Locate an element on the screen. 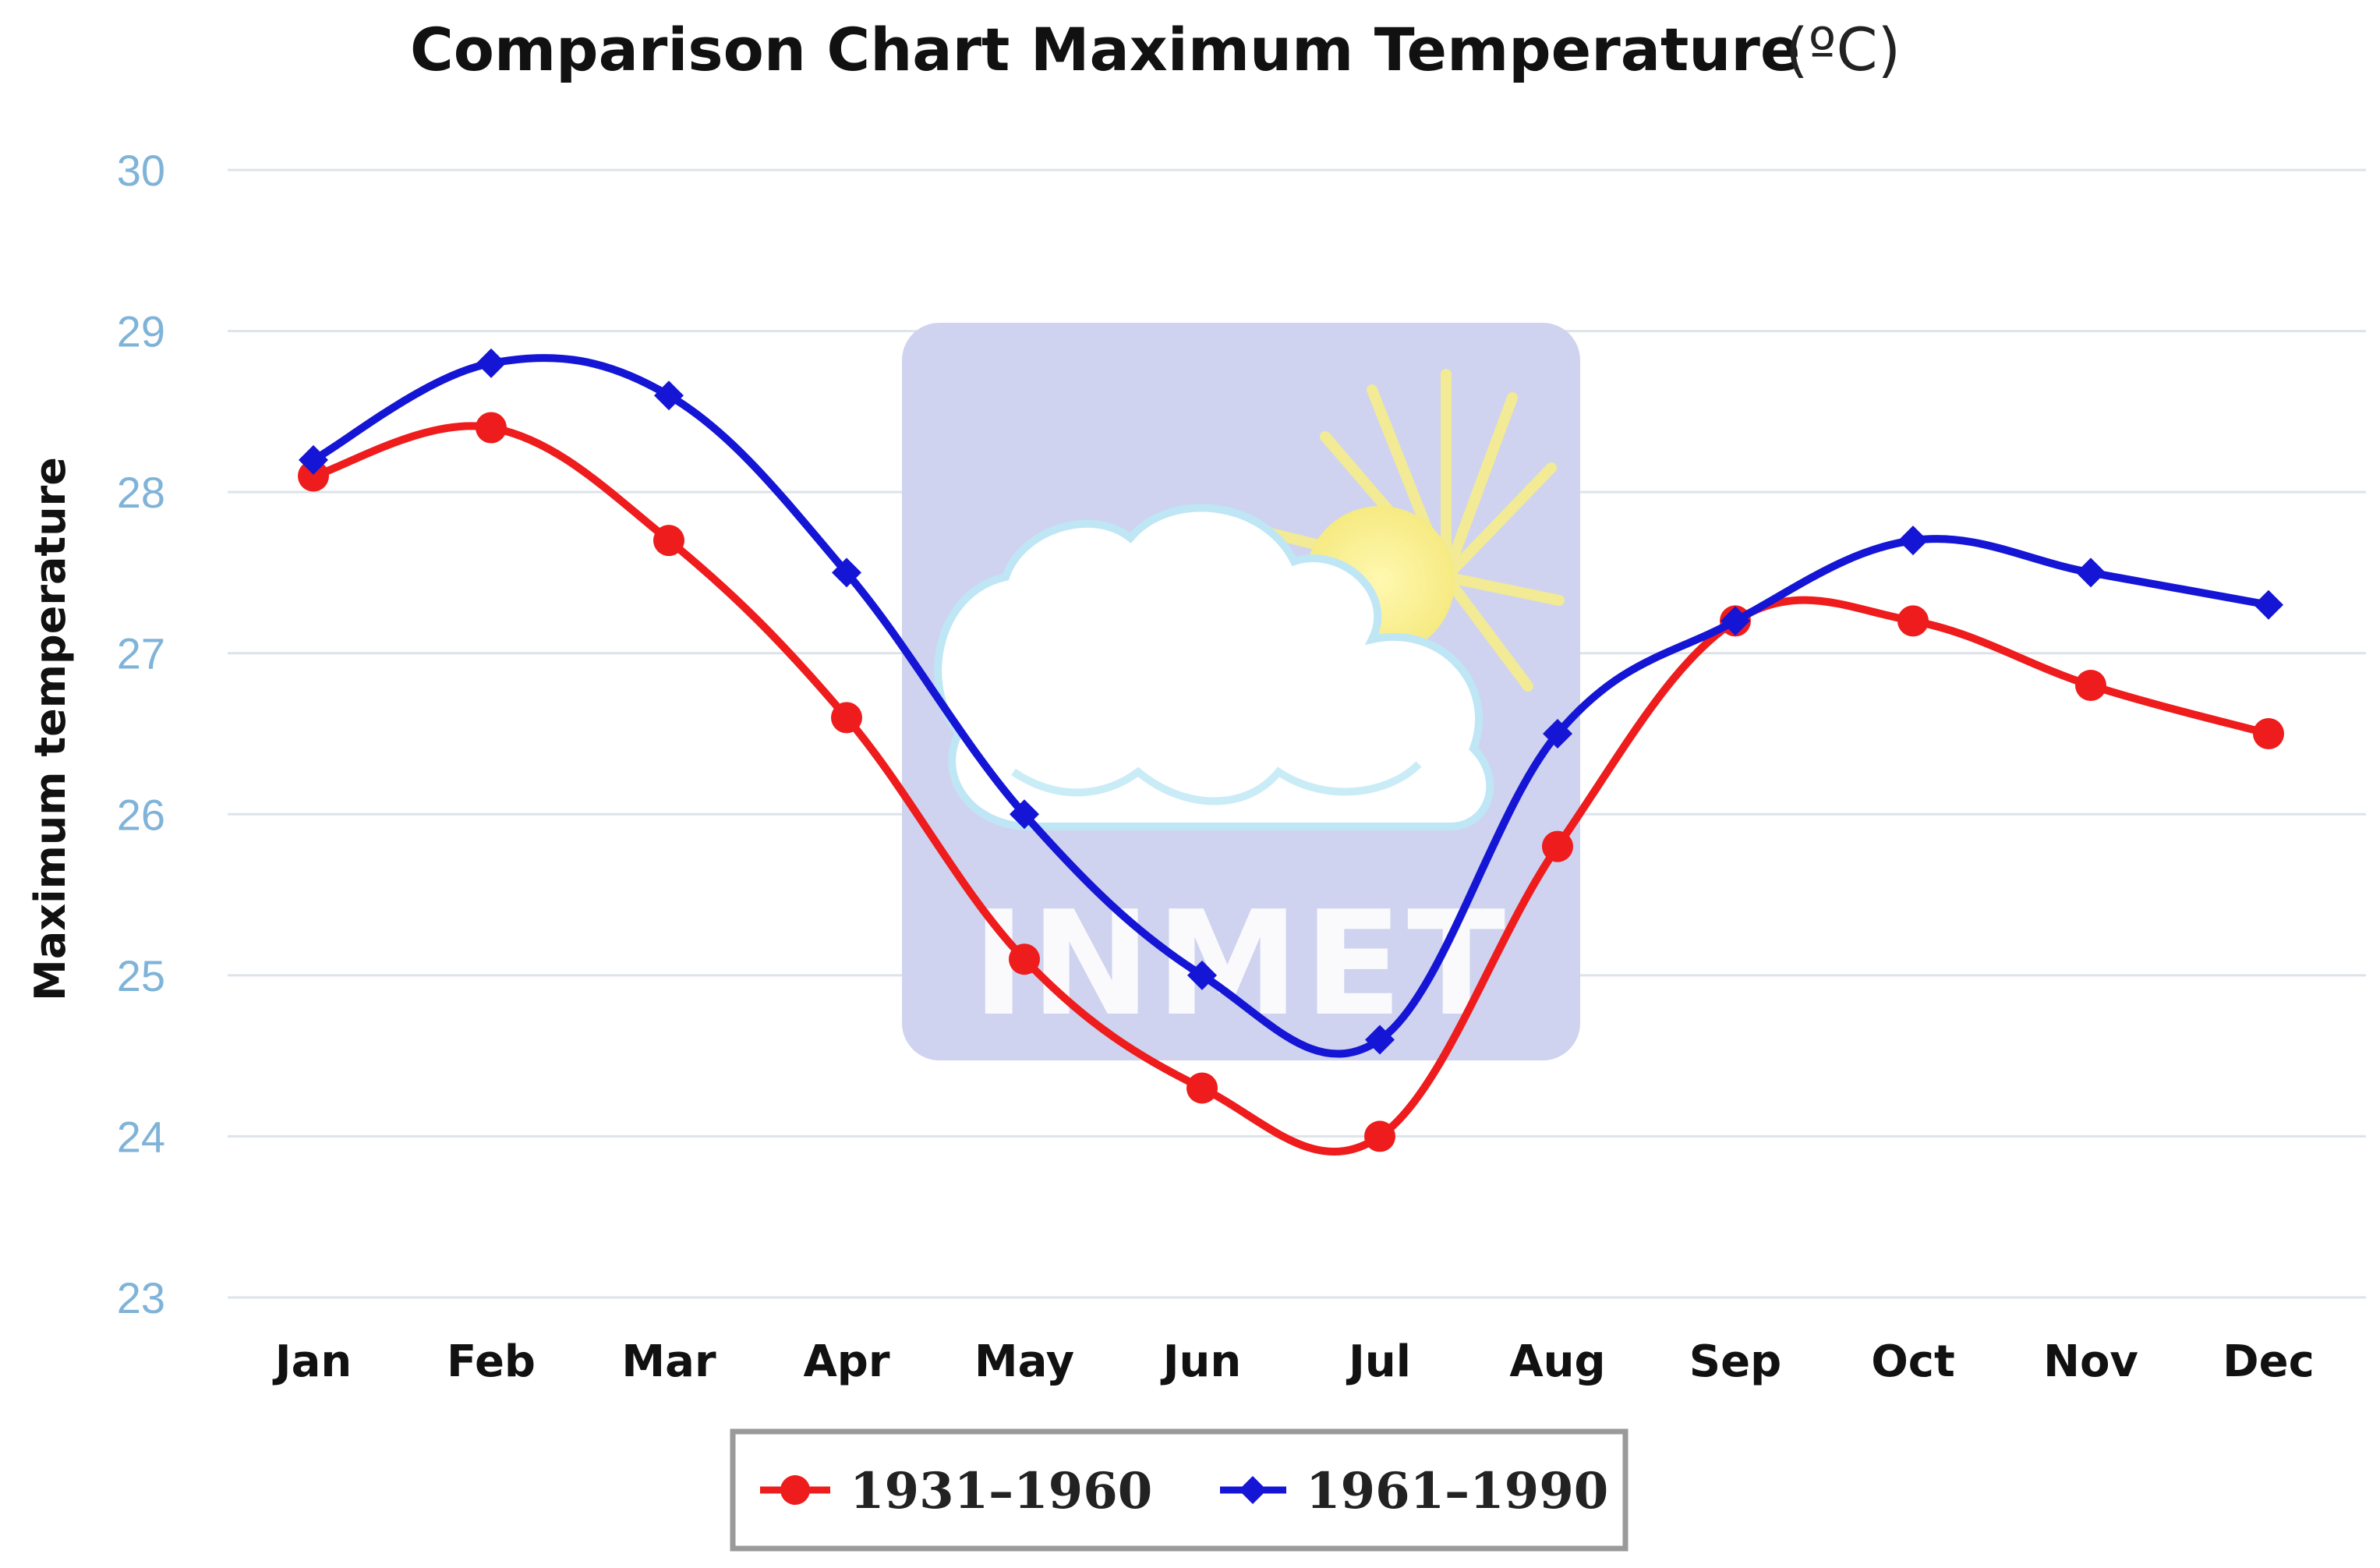 The height and width of the screenshot is (1568, 2380). chart-title-unit: (ºC) is located at coordinates (1843, 49).